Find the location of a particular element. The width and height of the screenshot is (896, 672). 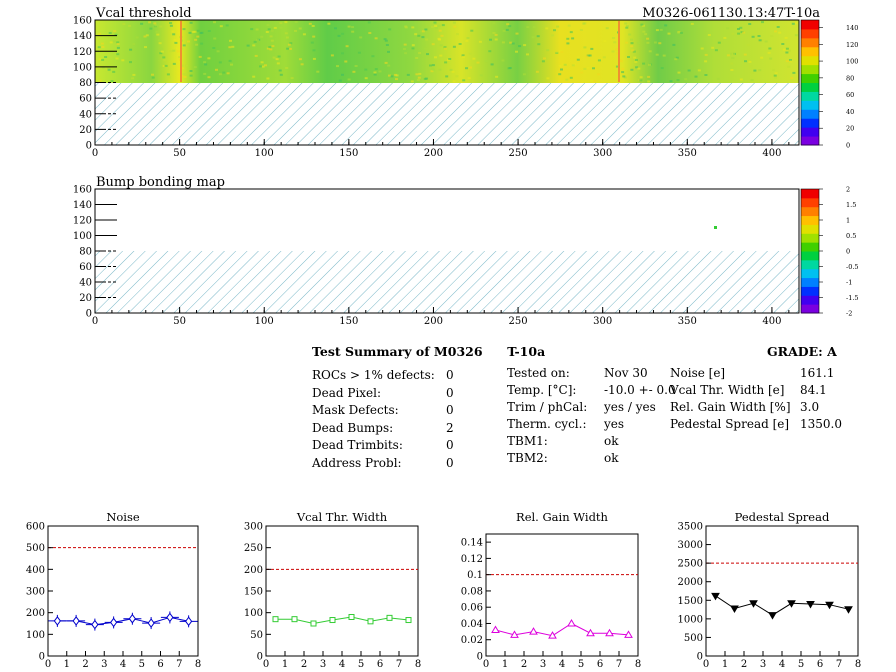

y-tick-label: 40 is located at coordinates (85, 283).